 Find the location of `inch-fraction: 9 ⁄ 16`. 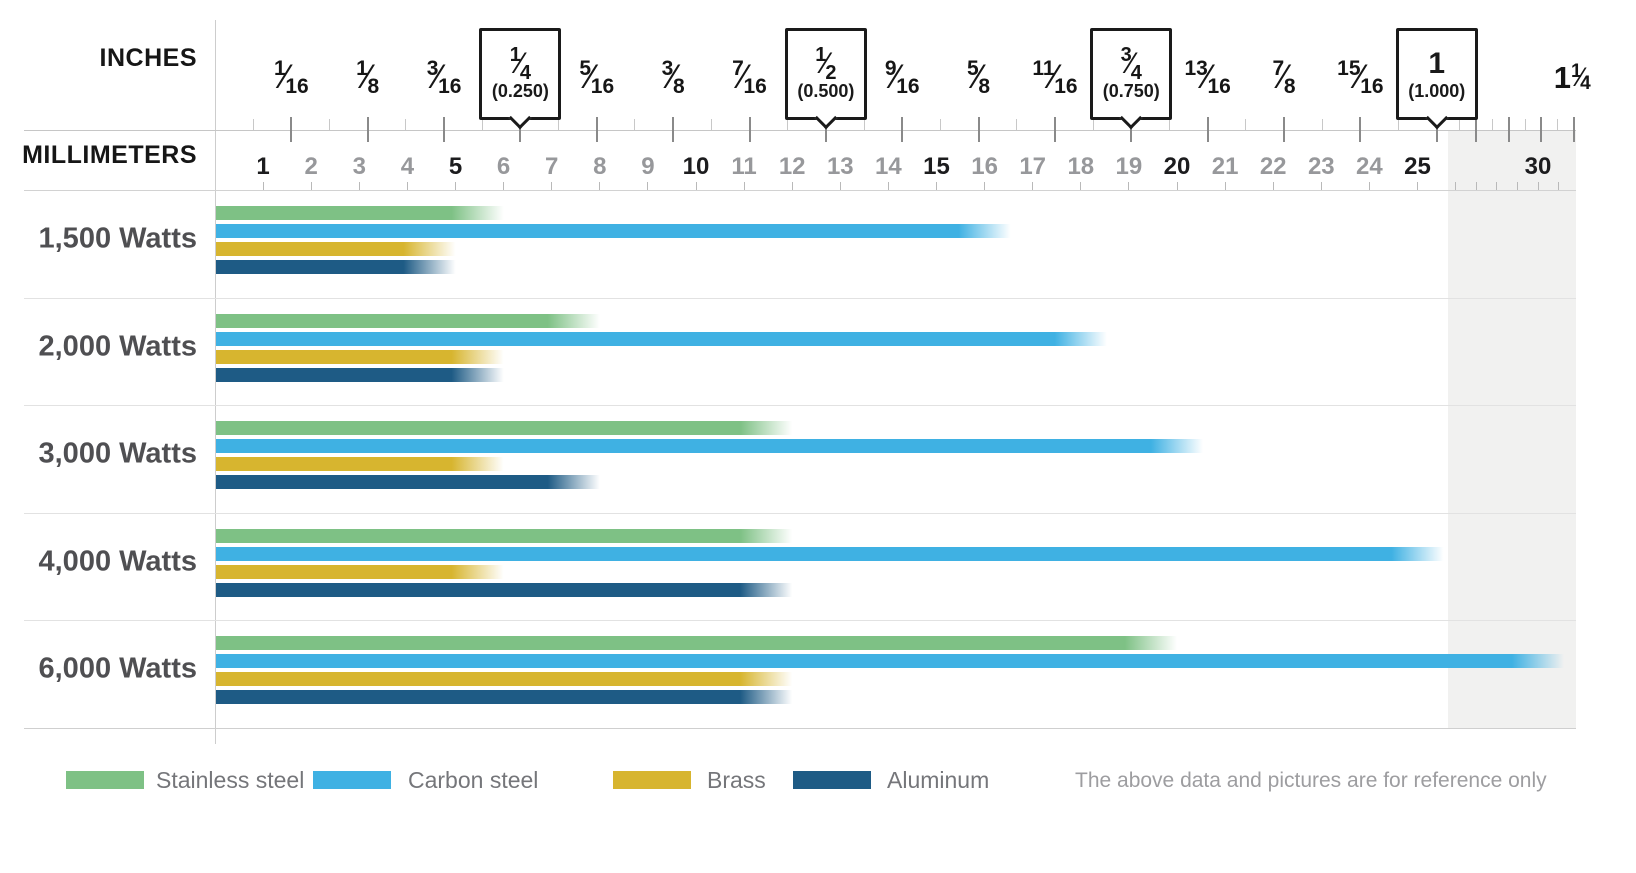

inch-fraction: 9 ⁄ 16 is located at coordinates (902, 77).